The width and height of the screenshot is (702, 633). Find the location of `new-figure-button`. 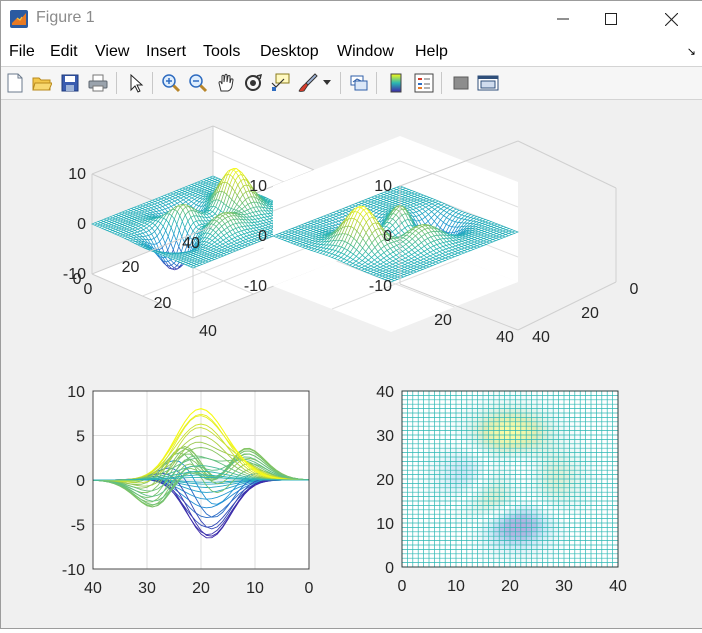

new-figure-button is located at coordinates (15, 83).